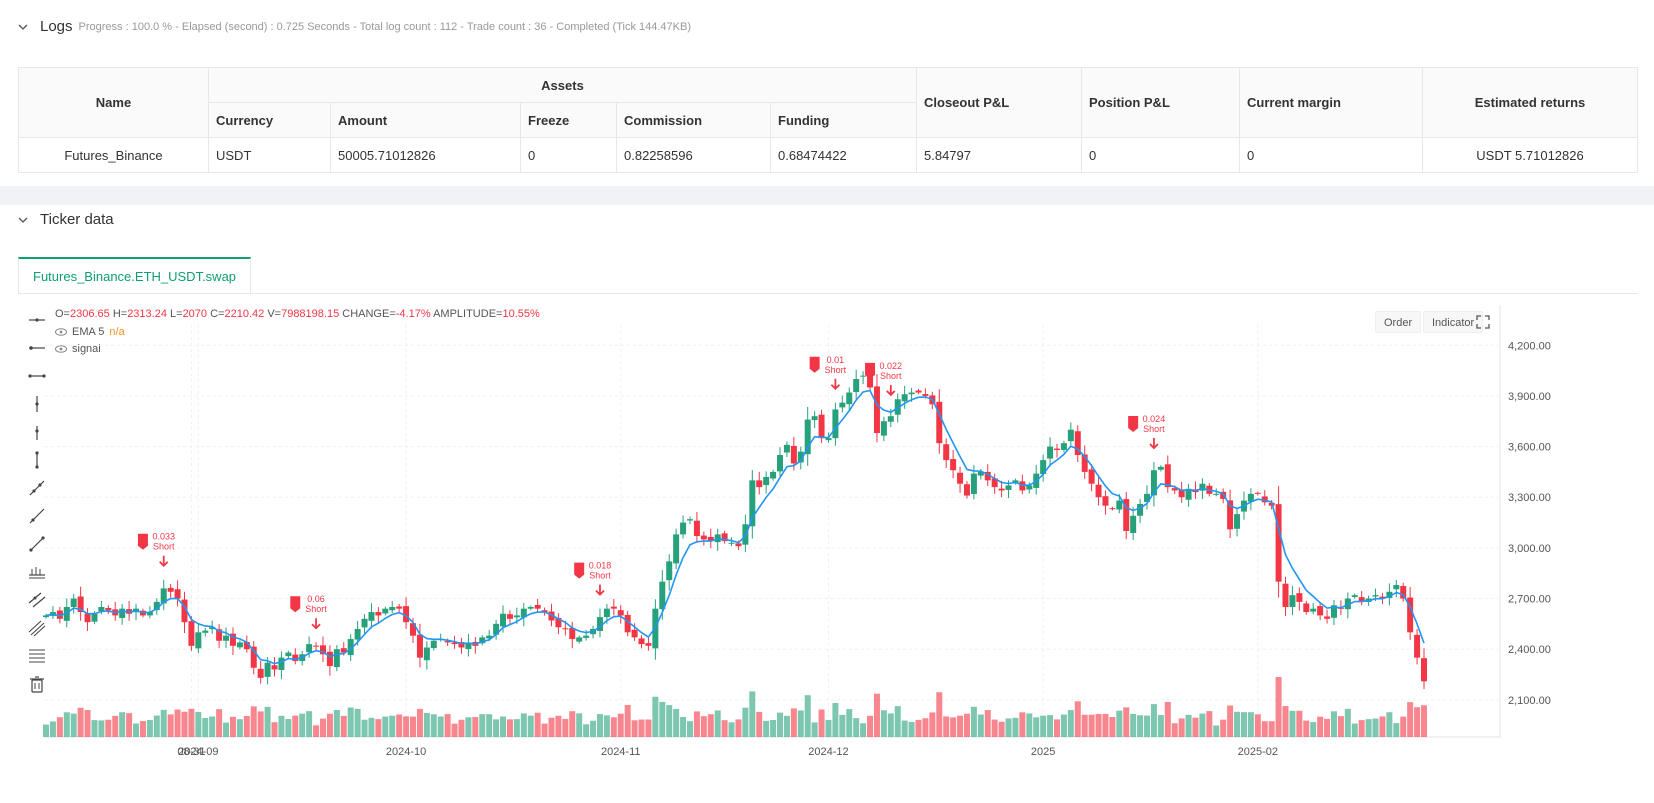  I want to click on tab-eth-usdt-swap: Futures_Binance.ETH_USDT.swap, so click(135, 275).